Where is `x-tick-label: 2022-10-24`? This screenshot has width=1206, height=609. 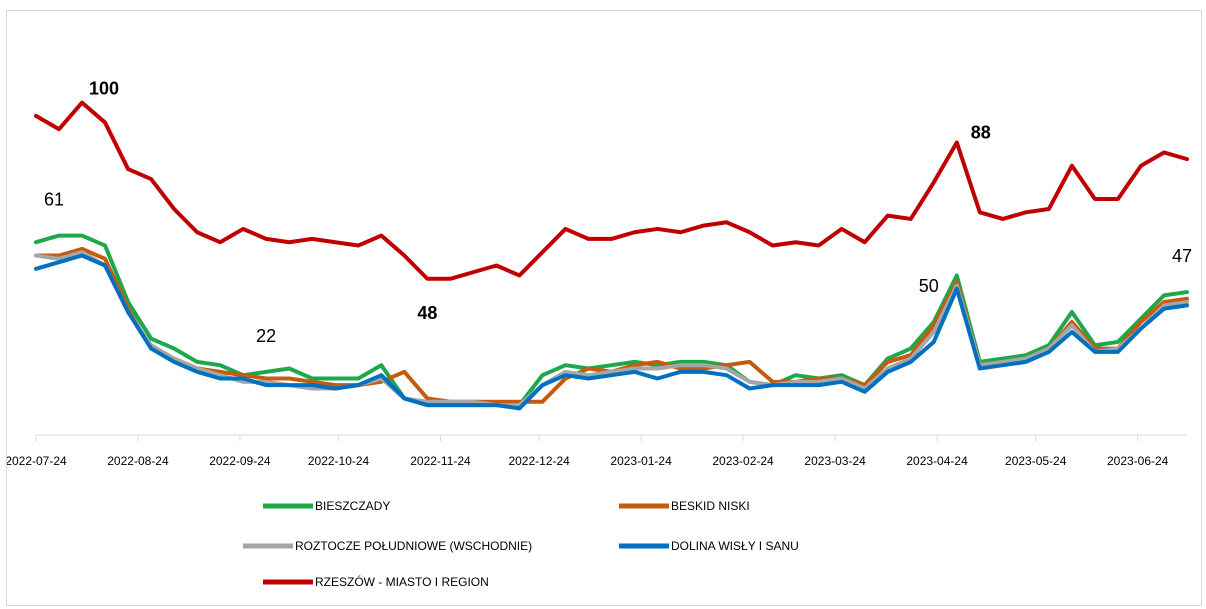 x-tick-label: 2022-10-24 is located at coordinates (339, 461).